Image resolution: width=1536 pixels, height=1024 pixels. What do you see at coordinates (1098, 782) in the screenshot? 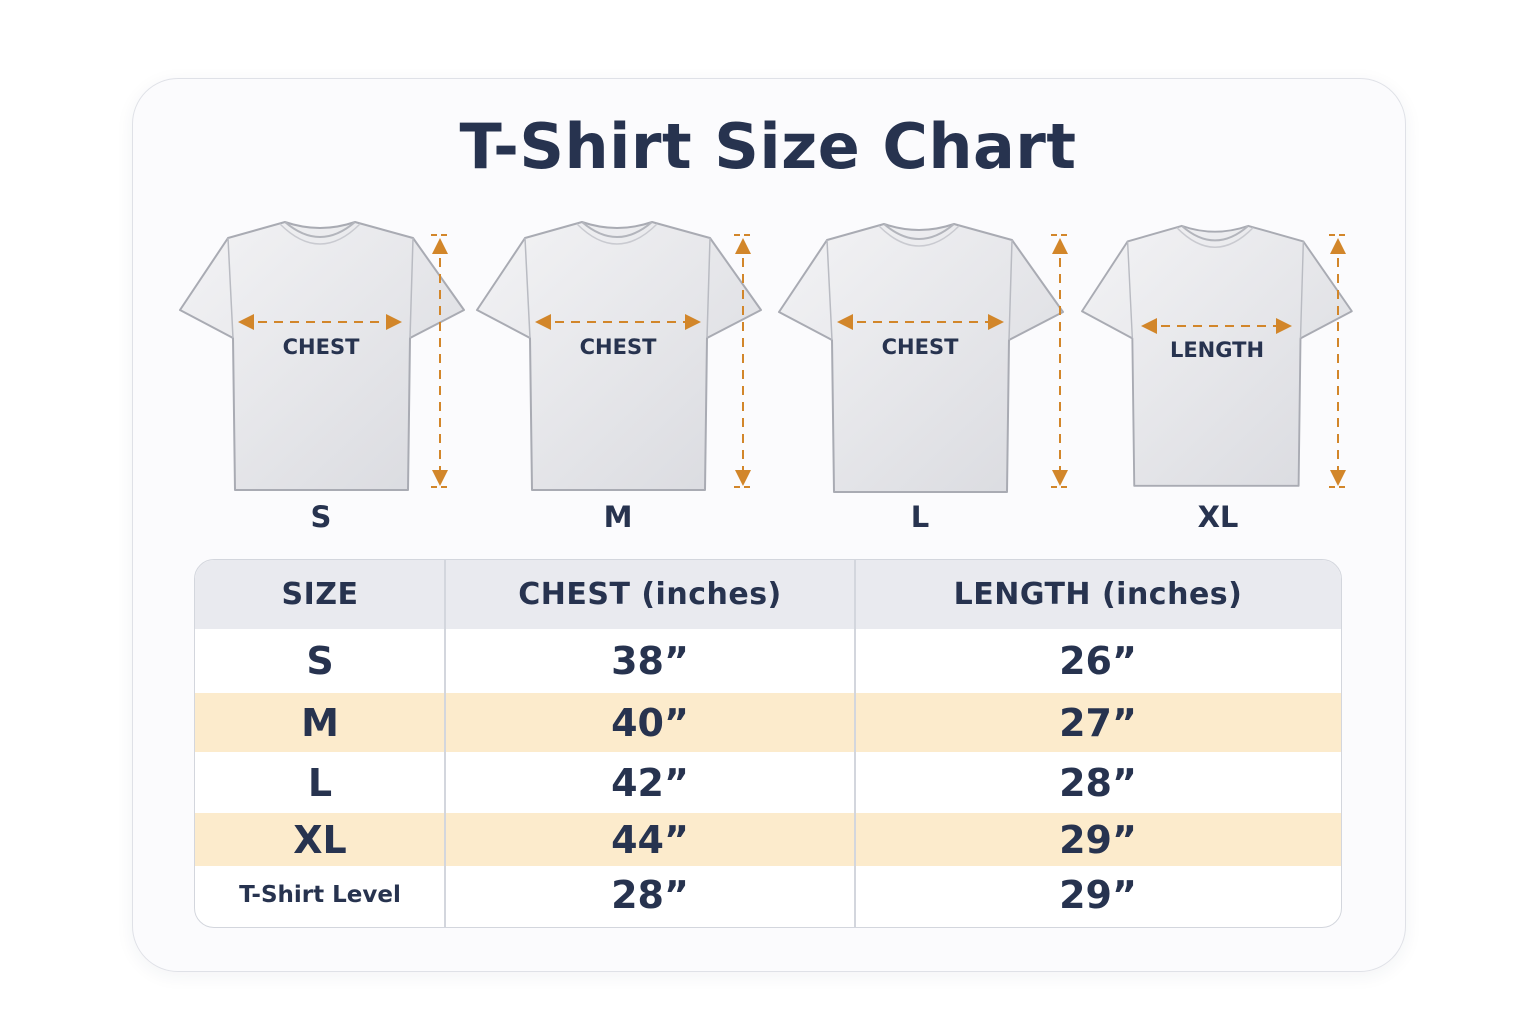
I see `cell-length: 28”` at bounding box center [1098, 782].